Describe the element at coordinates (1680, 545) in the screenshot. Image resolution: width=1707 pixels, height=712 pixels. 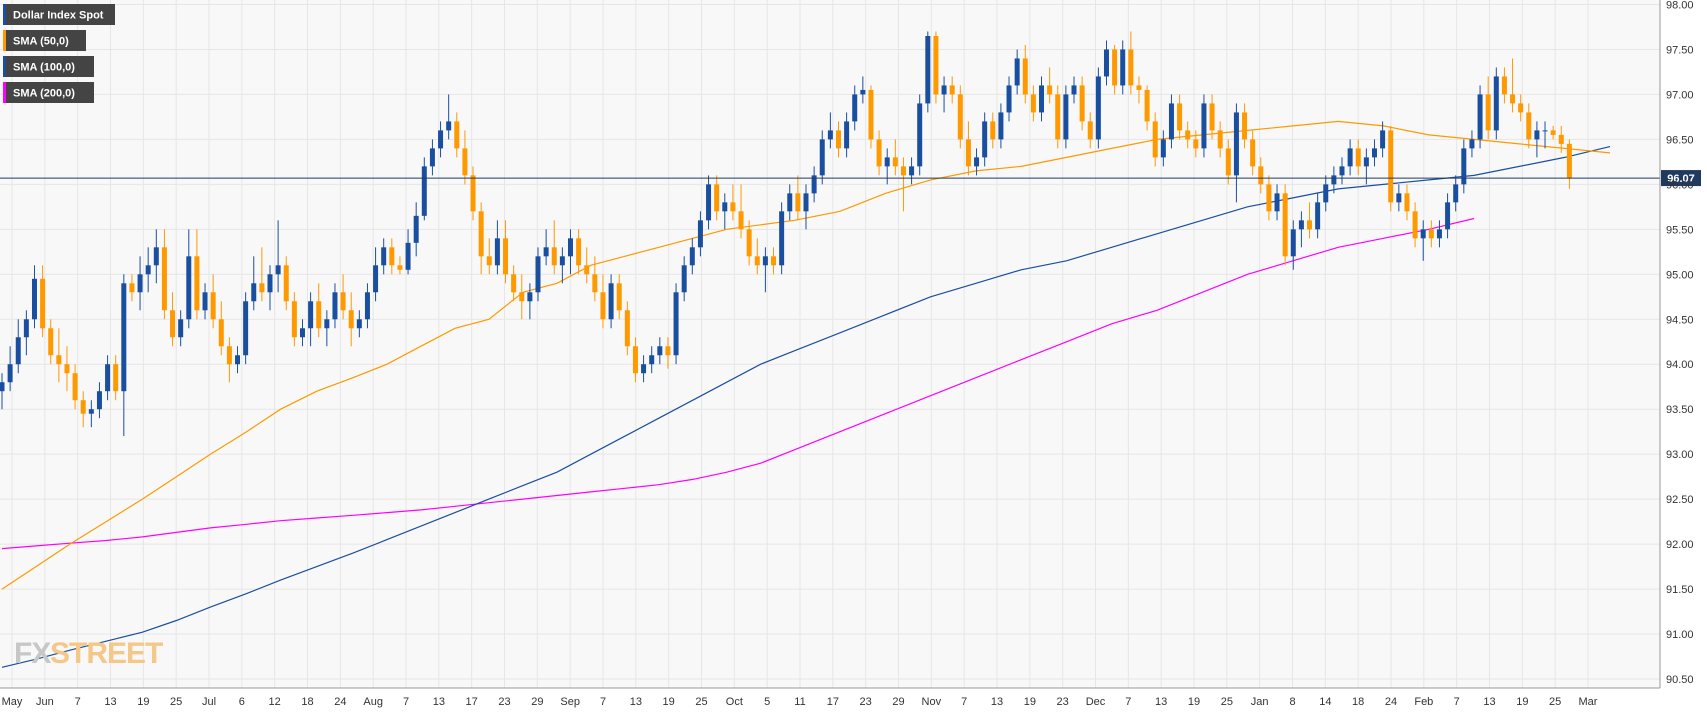
I see `y-tick-label: 92.00` at that location.